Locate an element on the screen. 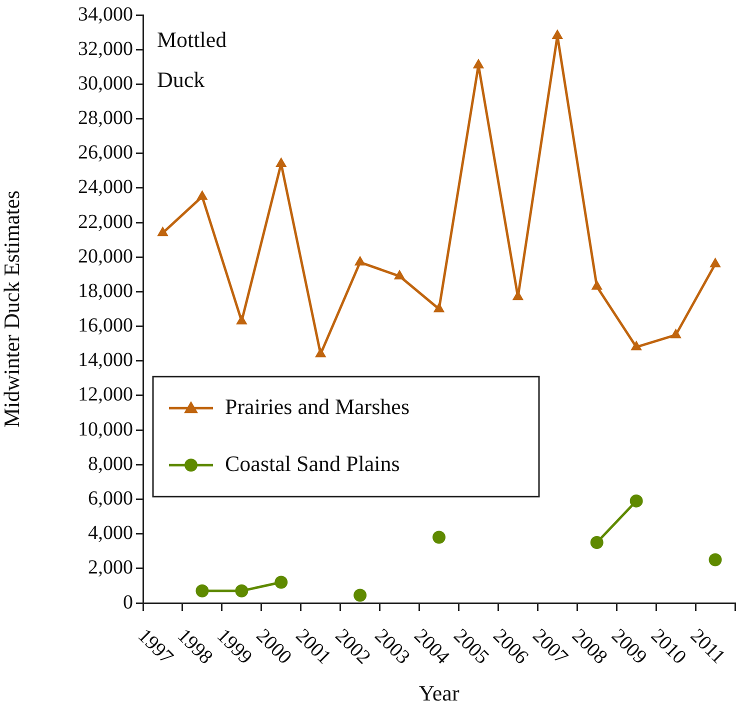 This screenshot has height=710, width=747. y-tick-label: 6,000 is located at coordinates (110, 498).